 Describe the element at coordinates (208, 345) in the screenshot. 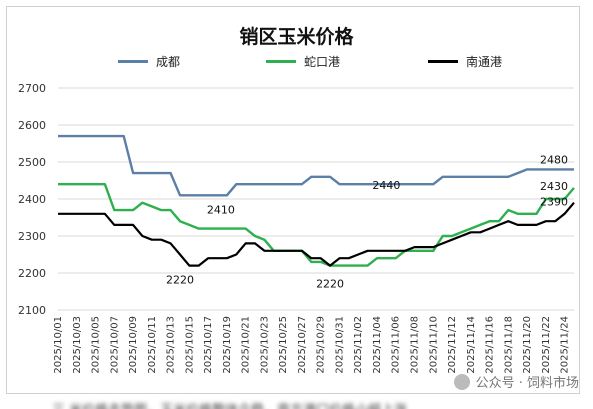

I see `x-tick-label: 2025/10/17` at that location.